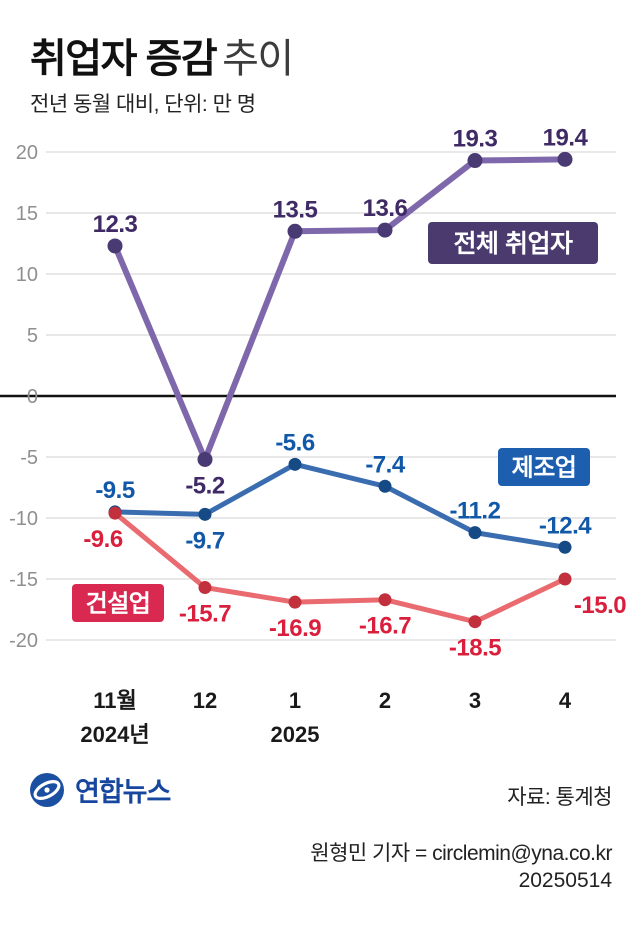  I want to click on data-value-label: -12.4, so click(565, 525).